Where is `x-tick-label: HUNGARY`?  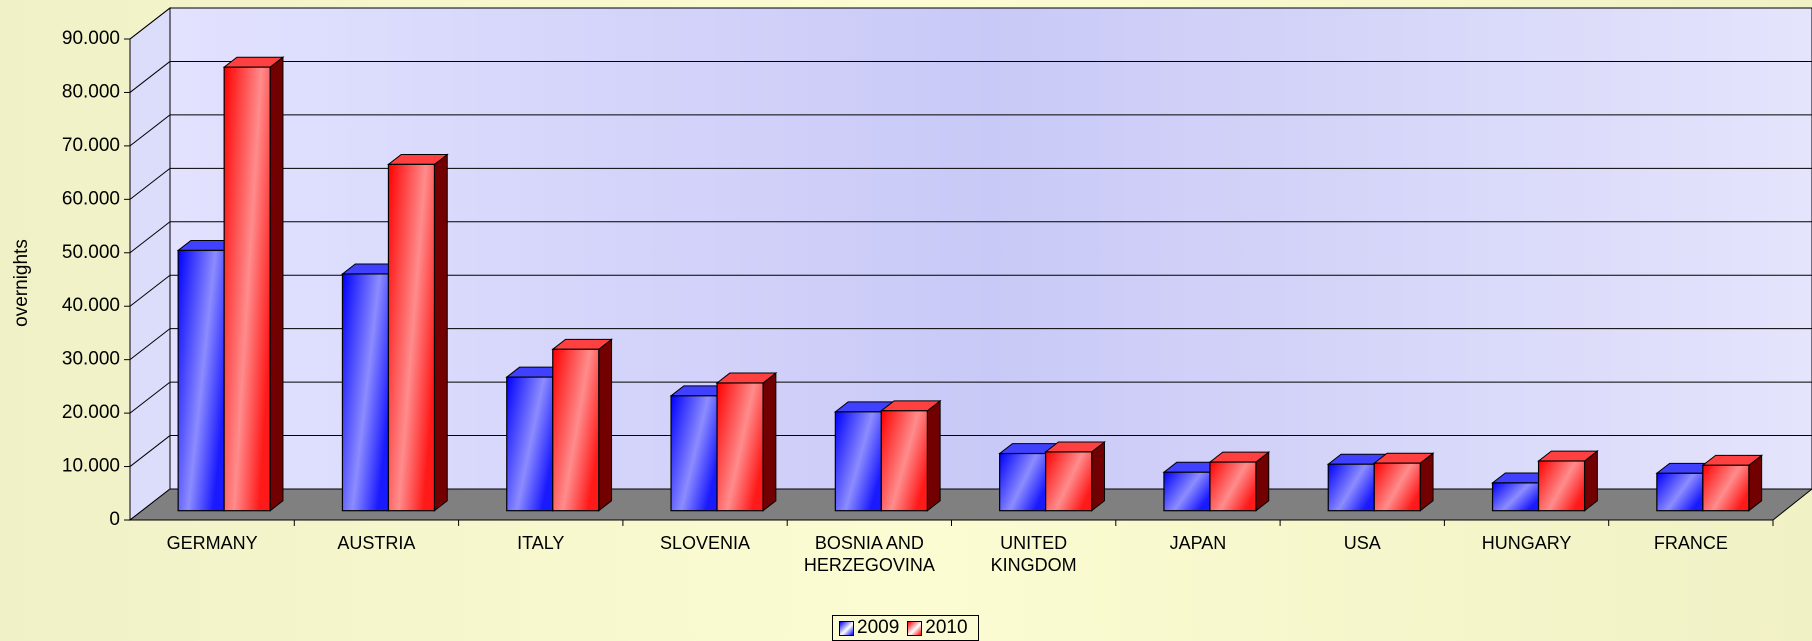 x-tick-label: HUNGARY is located at coordinates (1526, 543).